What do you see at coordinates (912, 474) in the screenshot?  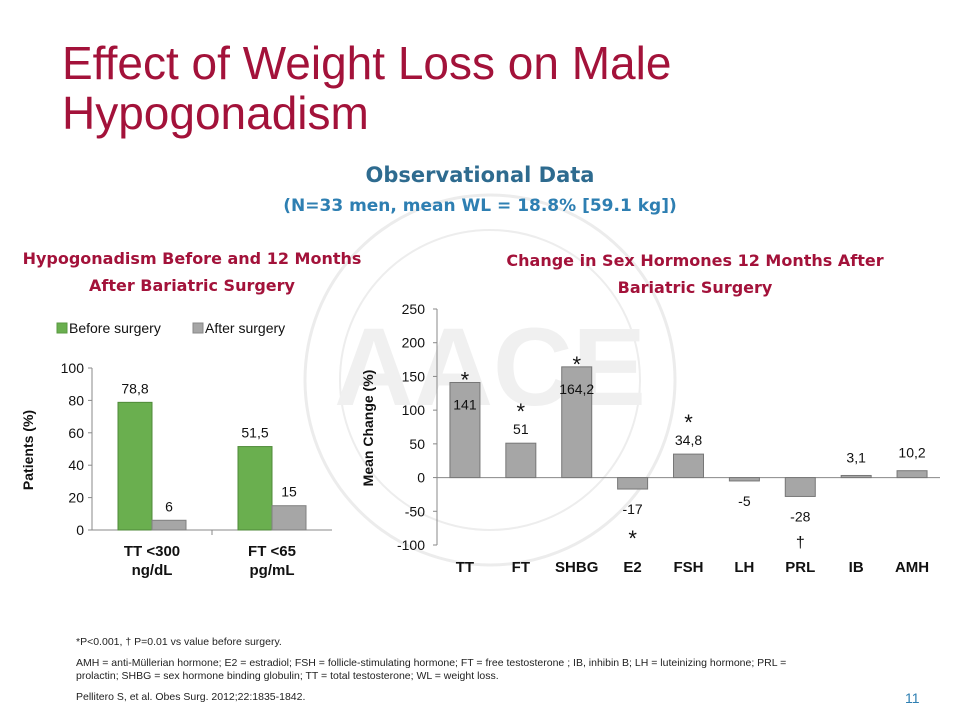 I see `chart2-bar-amh` at bounding box center [912, 474].